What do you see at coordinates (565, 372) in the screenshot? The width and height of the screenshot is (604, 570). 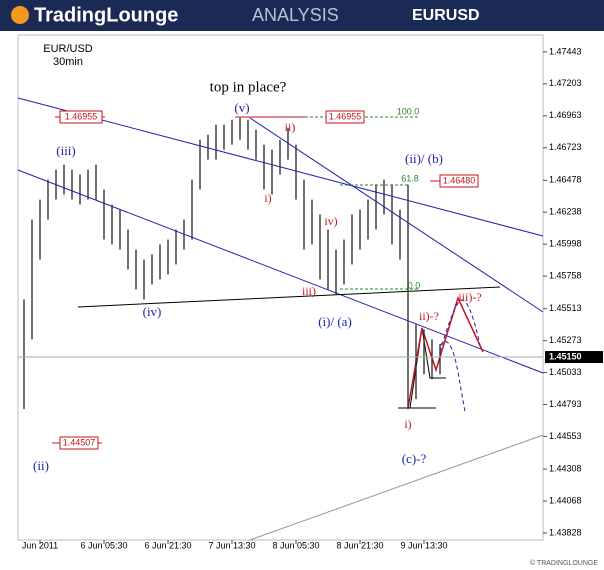 I see `y-tick-label: 1.45033` at bounding box center [565, 372].